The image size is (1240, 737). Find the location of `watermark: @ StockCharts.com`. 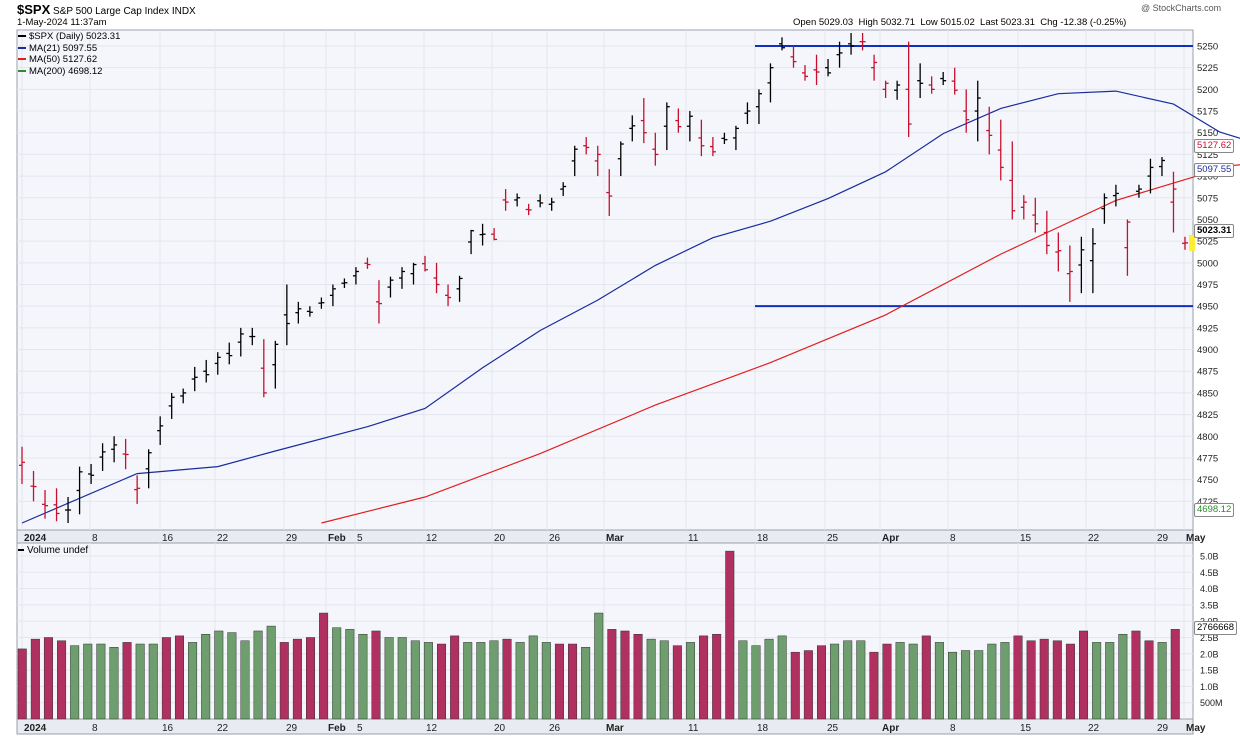

watermark: @ StockCharts.com is located at coordinates (1181, 8).